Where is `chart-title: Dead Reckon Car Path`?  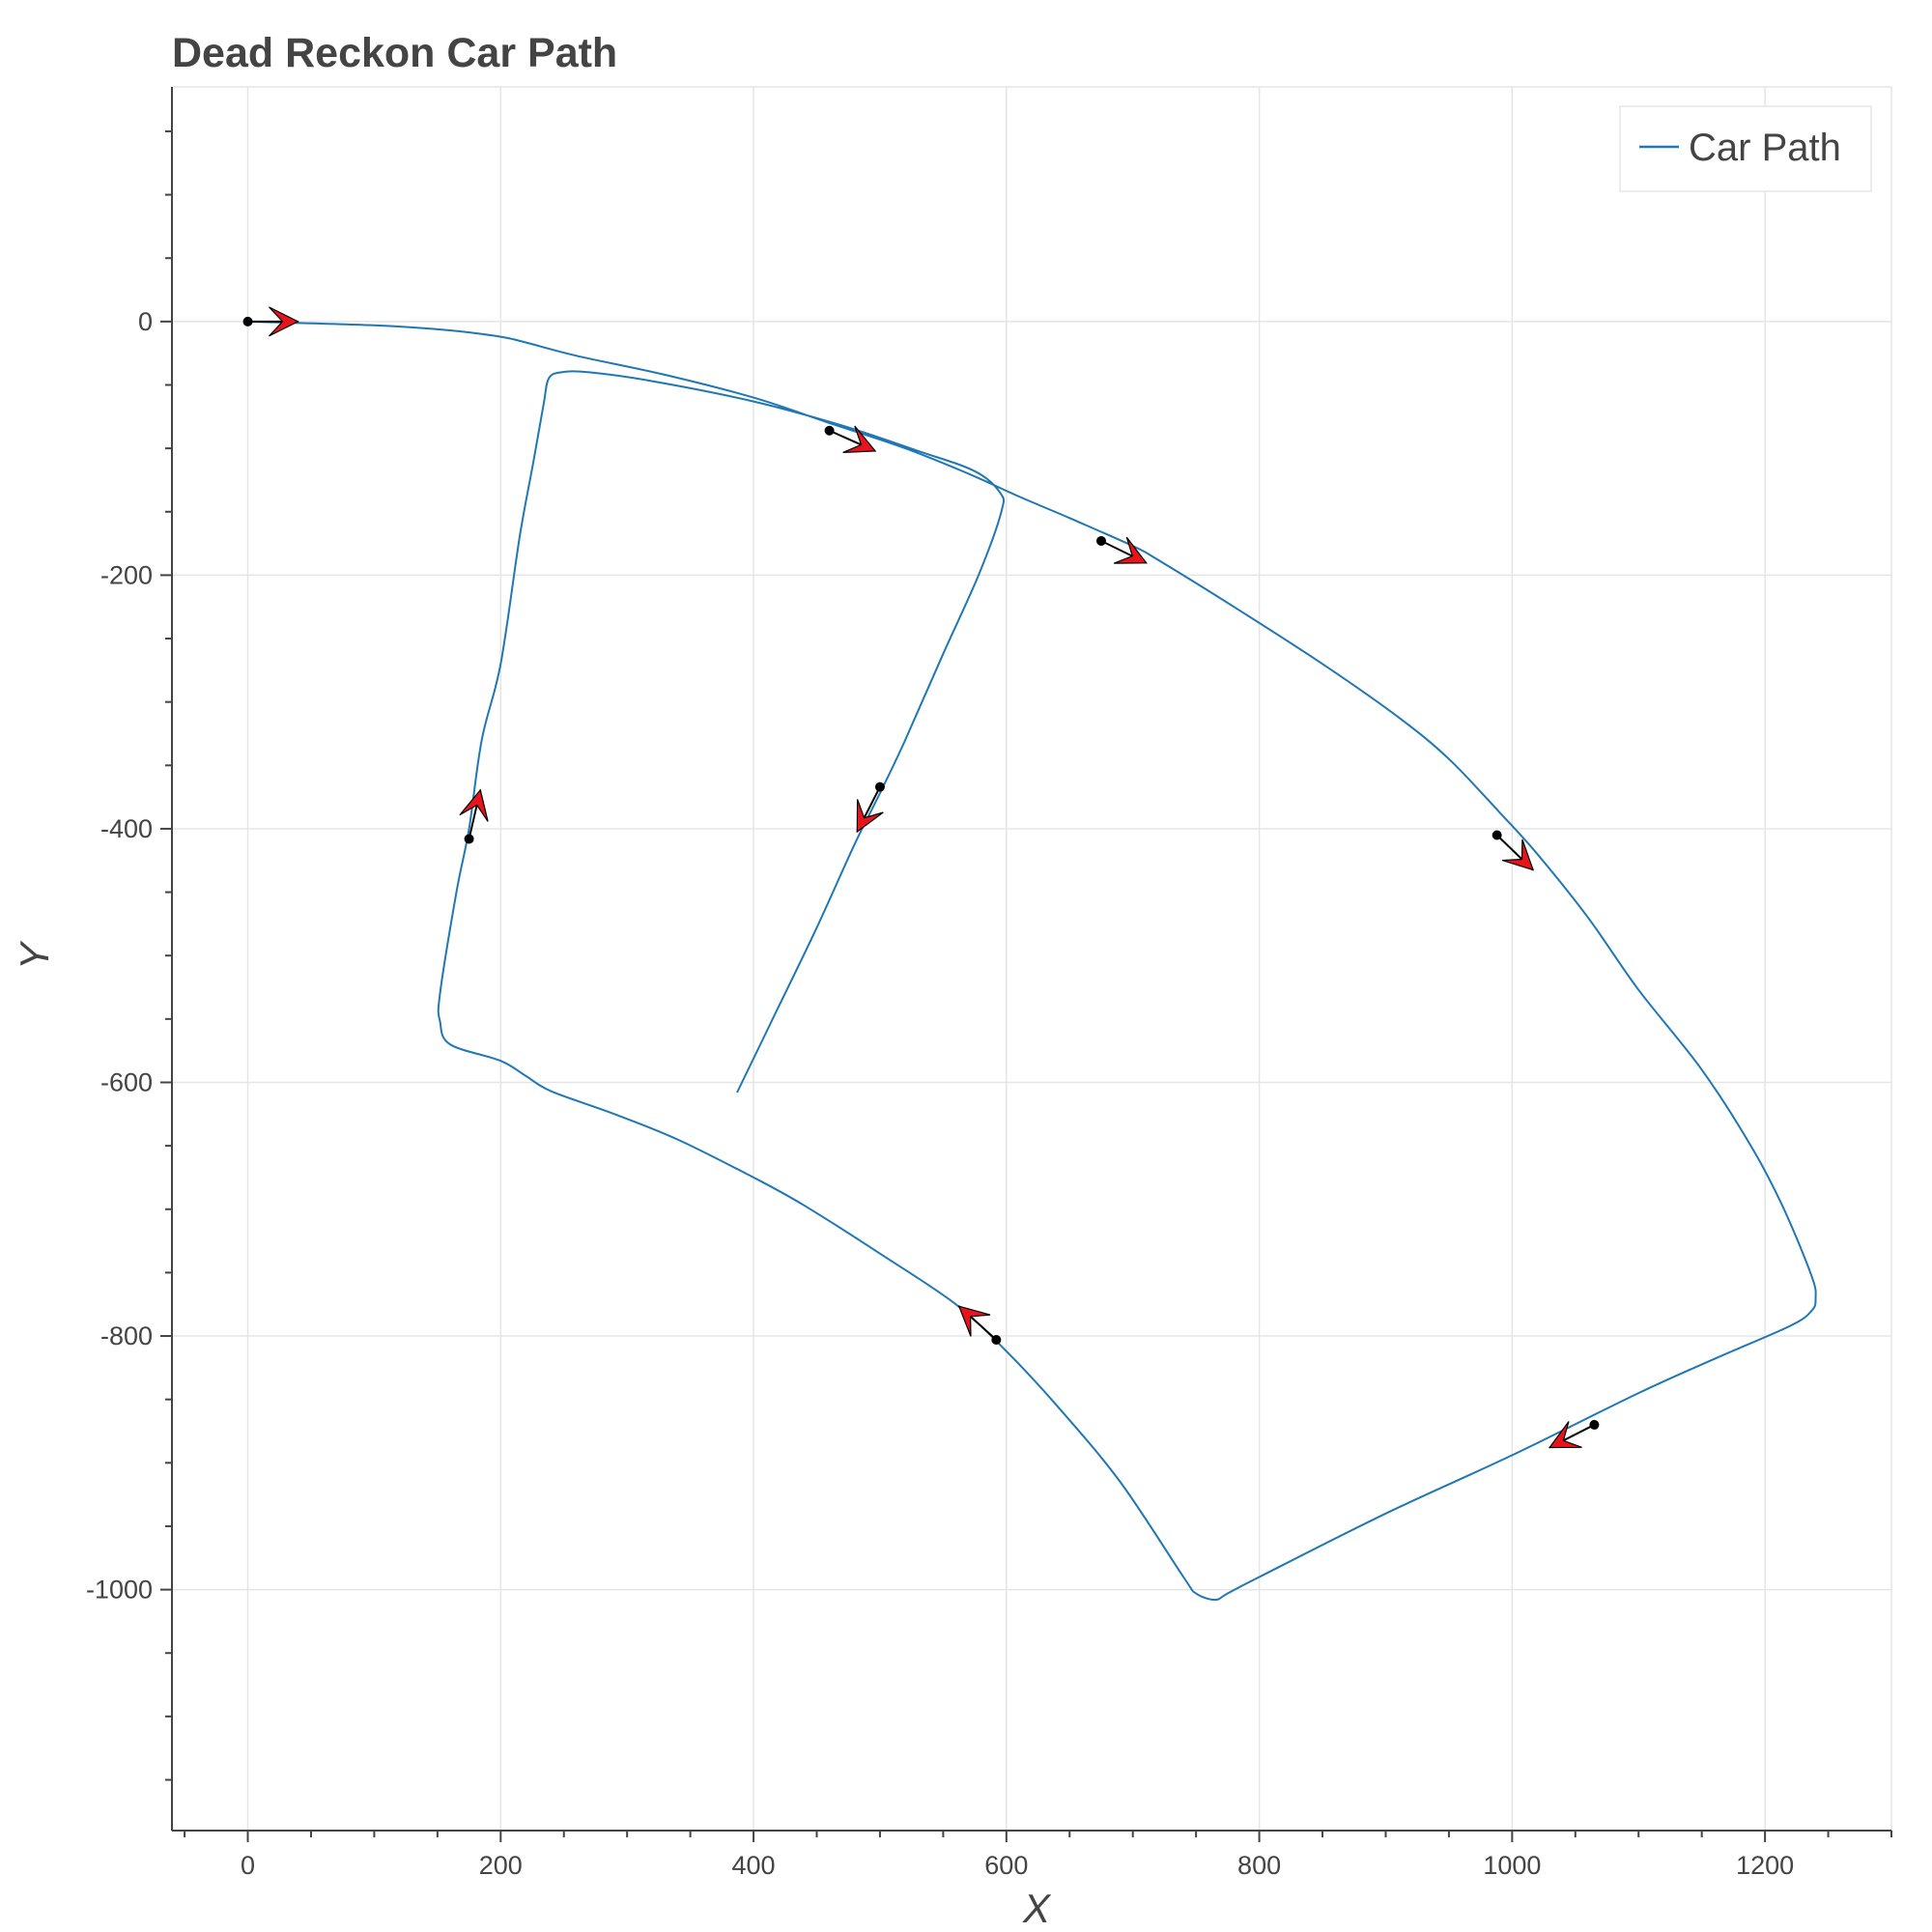 chart-title: Dead Reckon Car Path is located at coordinates (394, 53).